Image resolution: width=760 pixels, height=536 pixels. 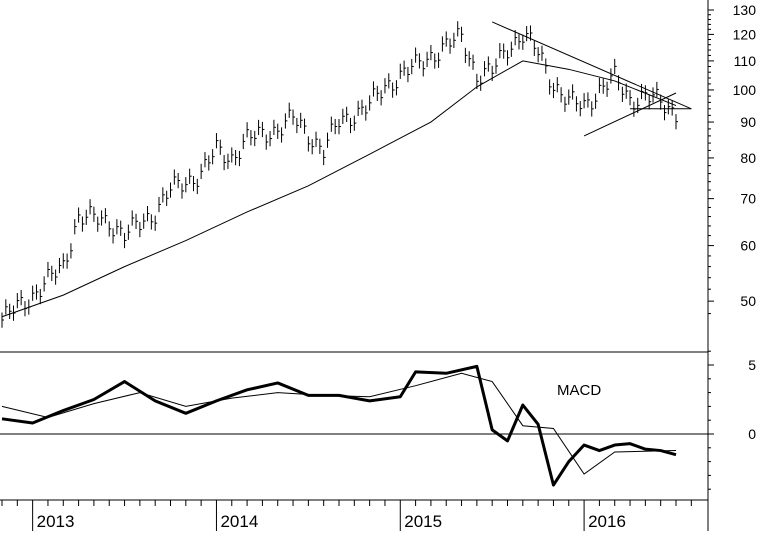 I want to click on macd-tick-label: 0, so click(x=752, y=434).